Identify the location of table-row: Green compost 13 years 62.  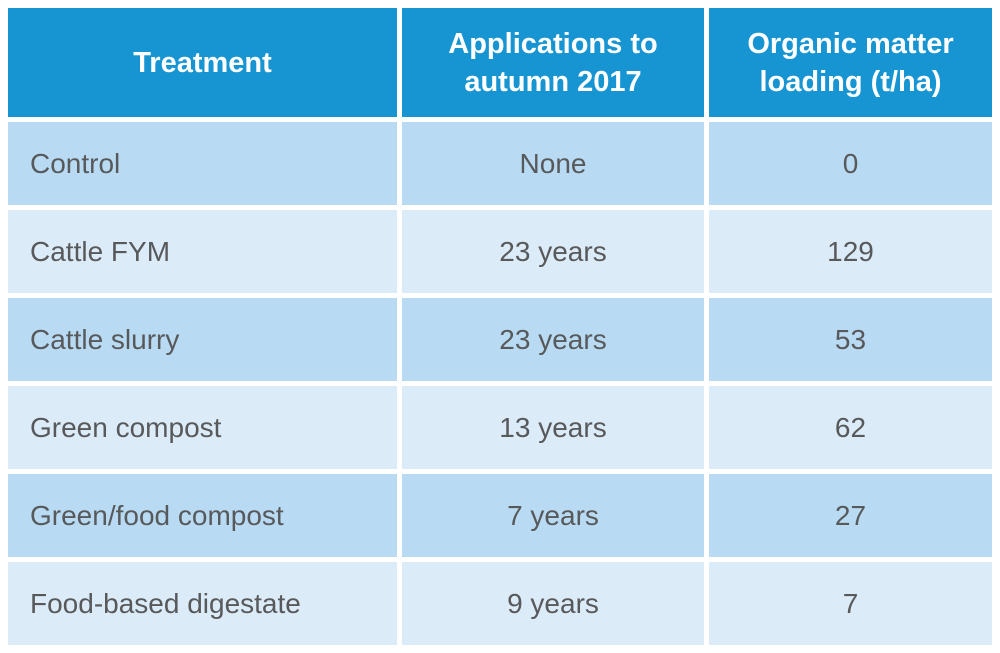
(500, 427).